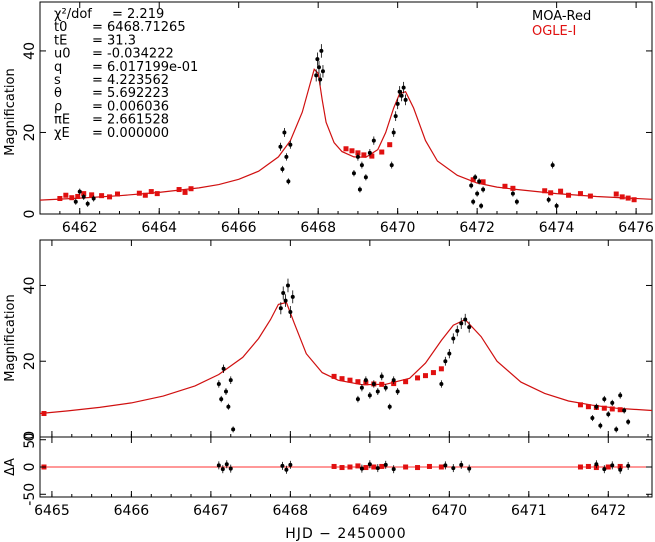  I want to click on x-tick-label: 6464, so click(159, 228).